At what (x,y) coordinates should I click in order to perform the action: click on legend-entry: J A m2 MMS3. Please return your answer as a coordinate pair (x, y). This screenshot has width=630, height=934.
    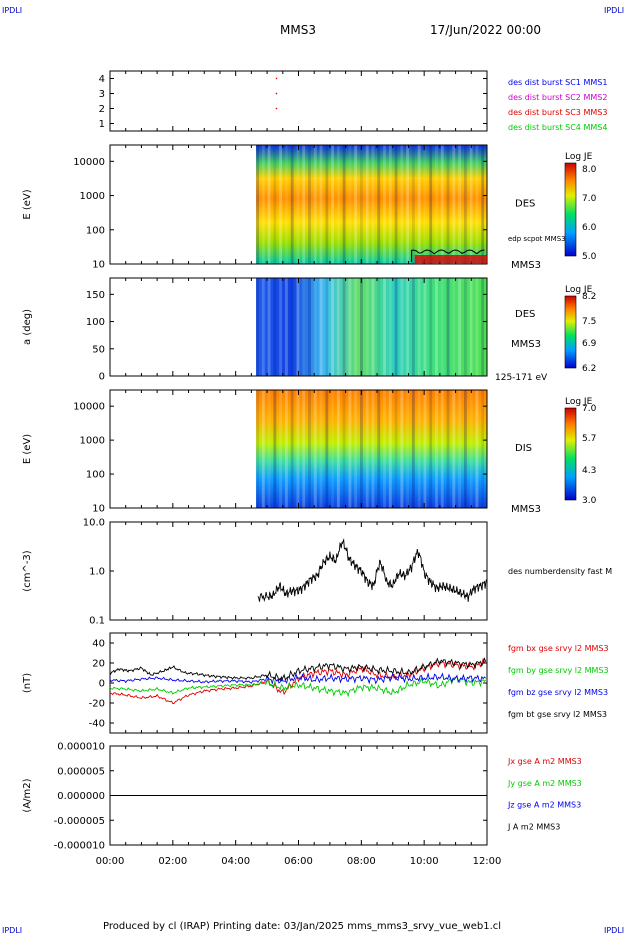
    Looking at the image, I should click on (533, 826).